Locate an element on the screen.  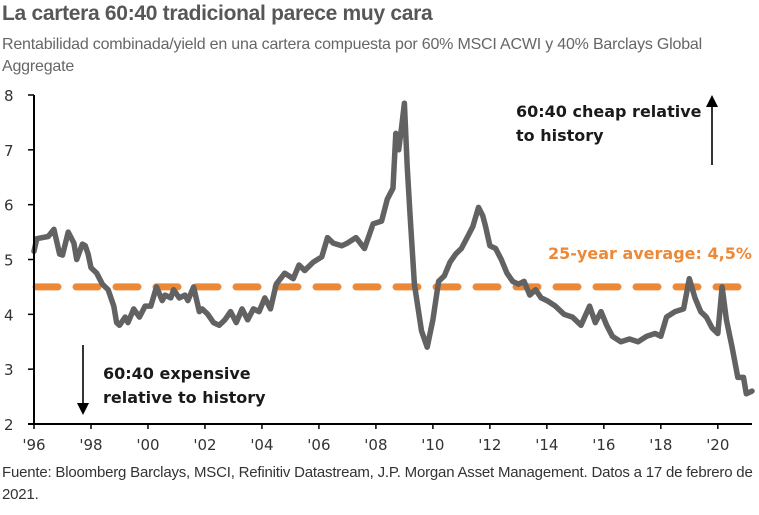
y-tick-label: 8 is located at coordinates (9, 96).